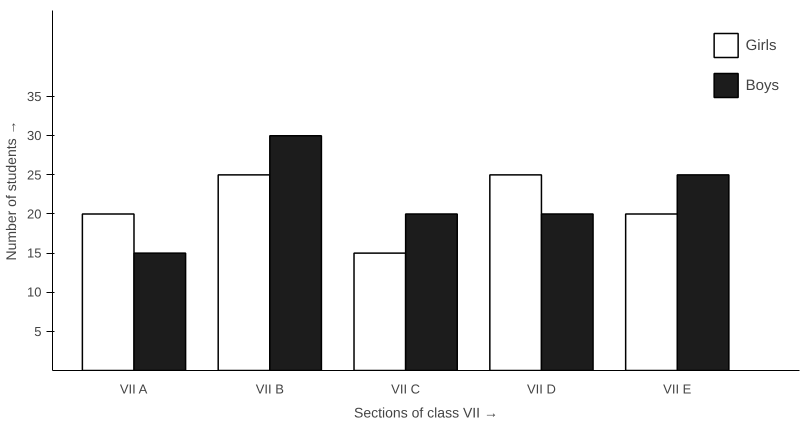  I want to click on x-axis-title: Sections of class VII →, so click(426, 412).